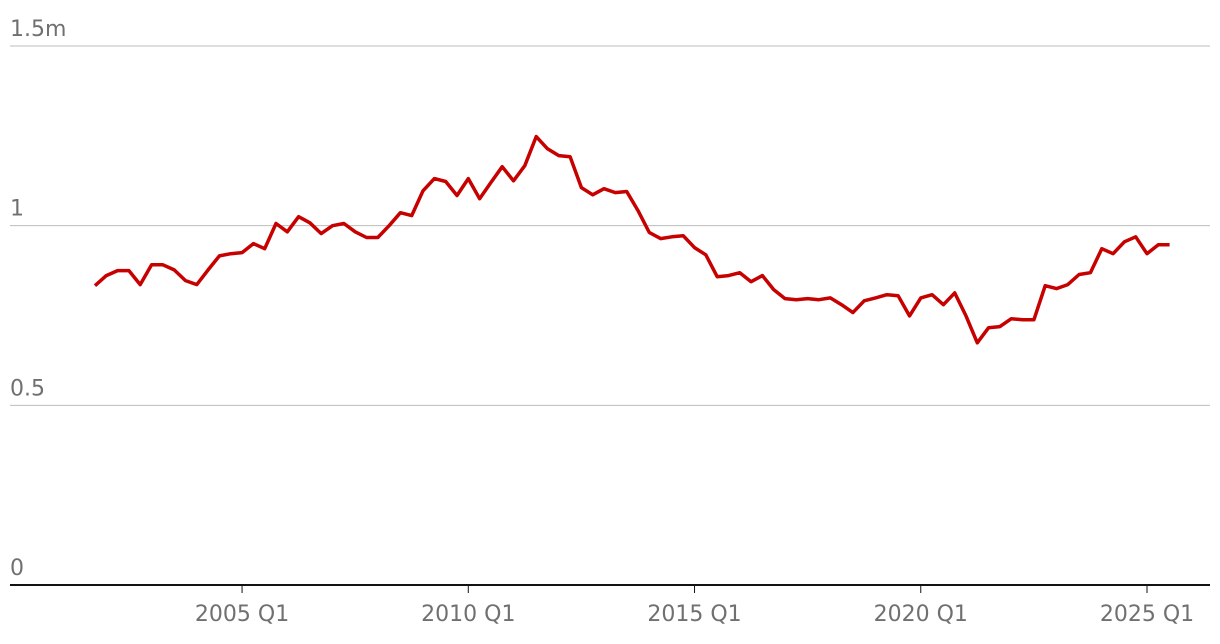  What do you see at coordinates (694, 614) in the screenshot?
I see `x-tick-label: 2015 Q1` at bounding box center [694, 614].